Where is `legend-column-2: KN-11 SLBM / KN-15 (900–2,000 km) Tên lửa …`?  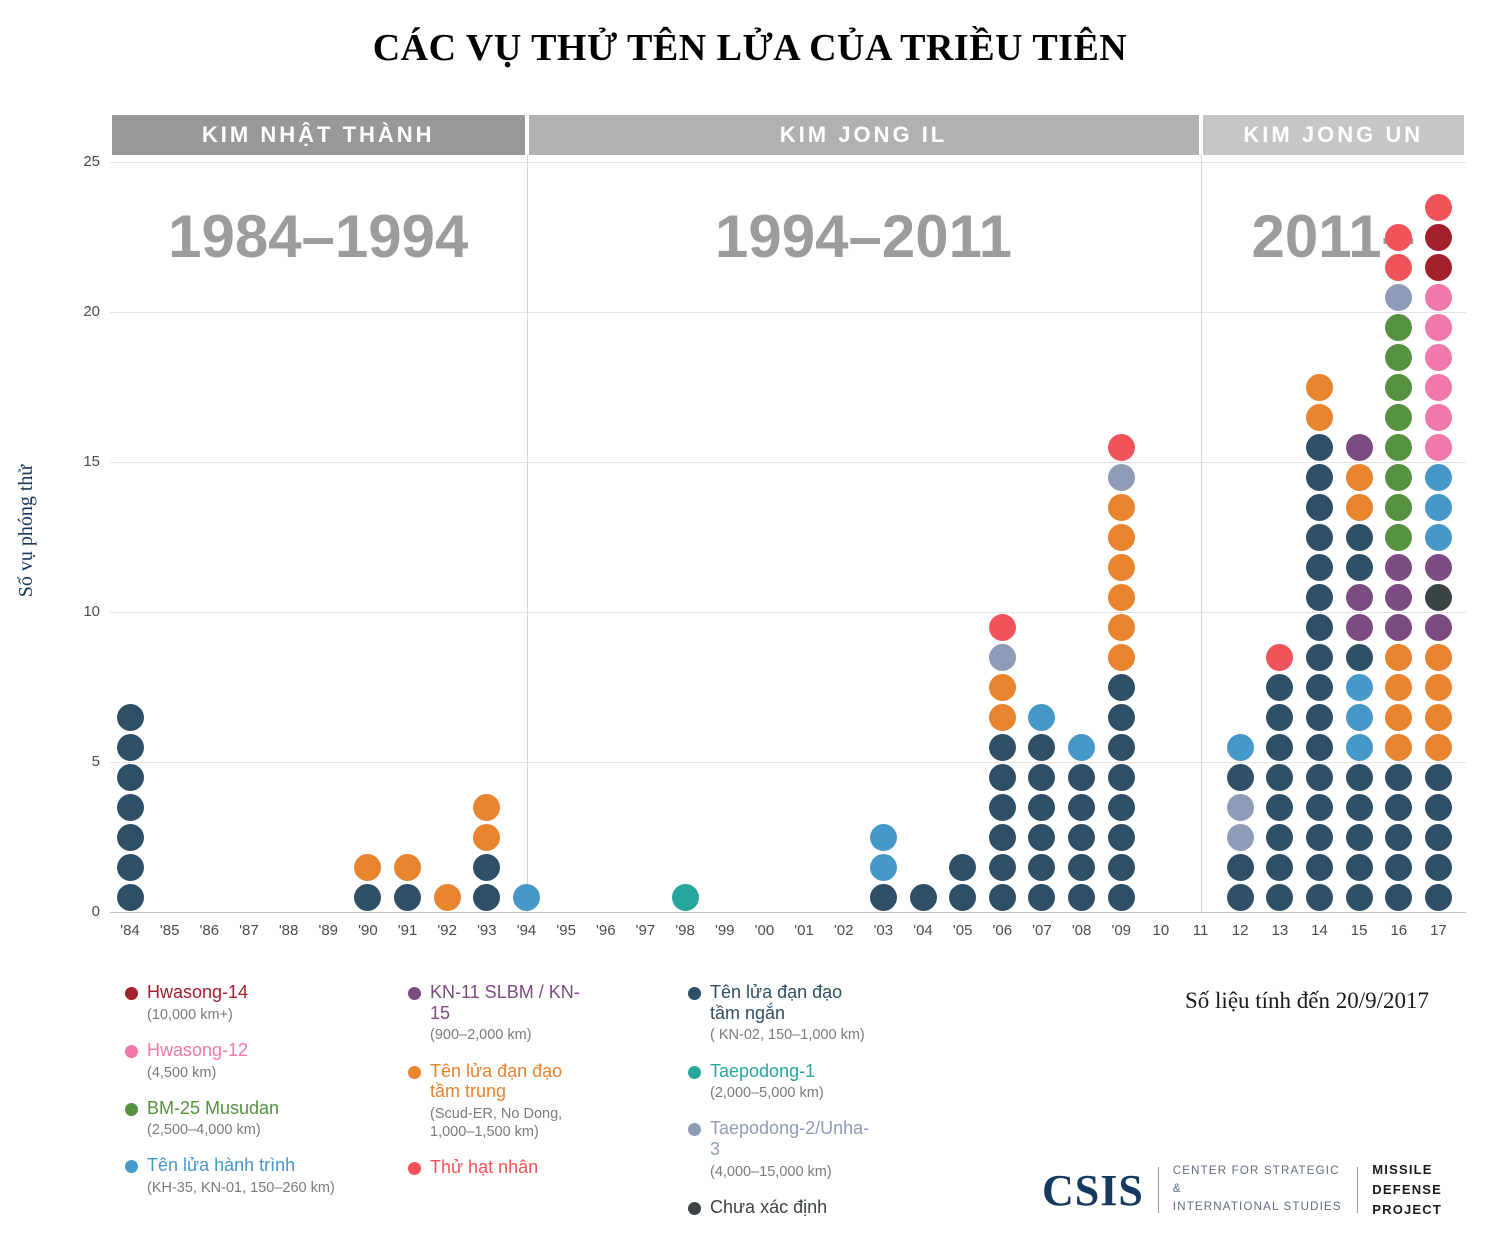 legend-column-2: KN-11 SLBM / KN-15 (900–2,000 km) Tên lửa … is located at coordinates (500, 1088).